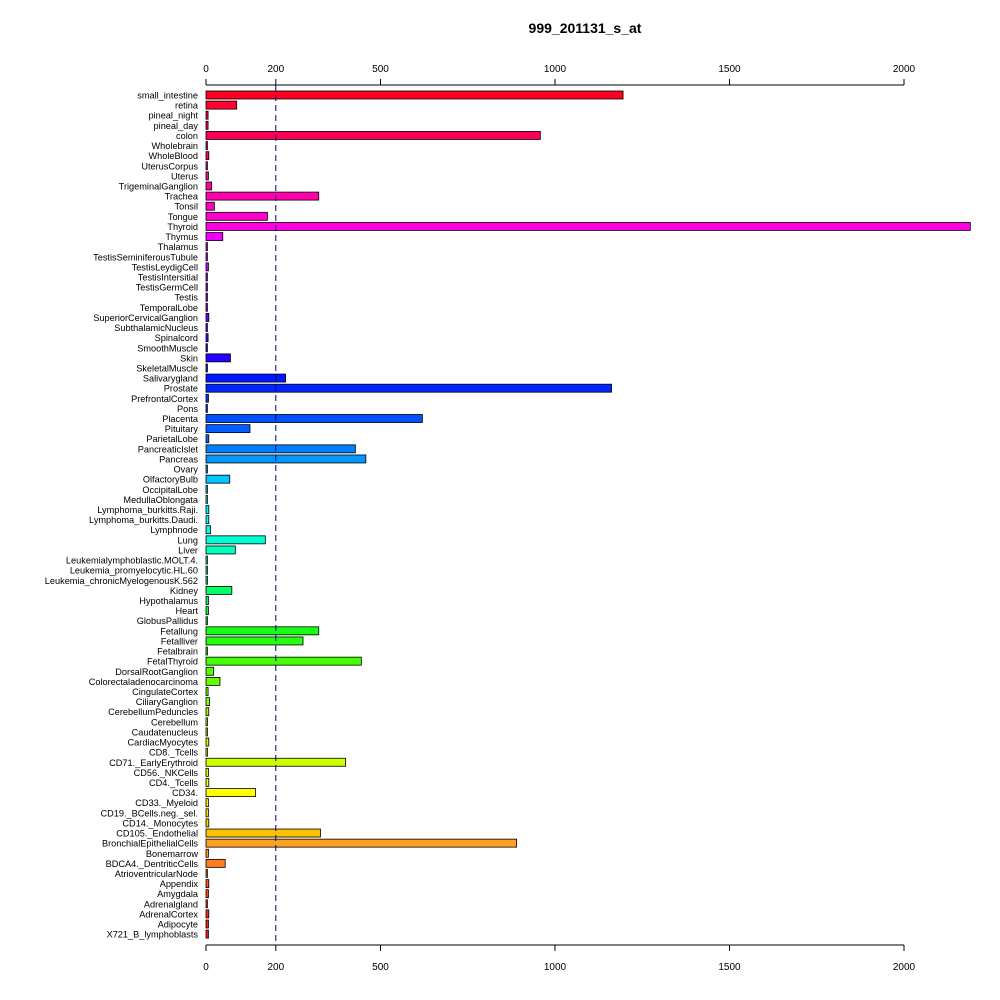  I want to click on category-label: CD14._Monocytes, so click(160, 823).